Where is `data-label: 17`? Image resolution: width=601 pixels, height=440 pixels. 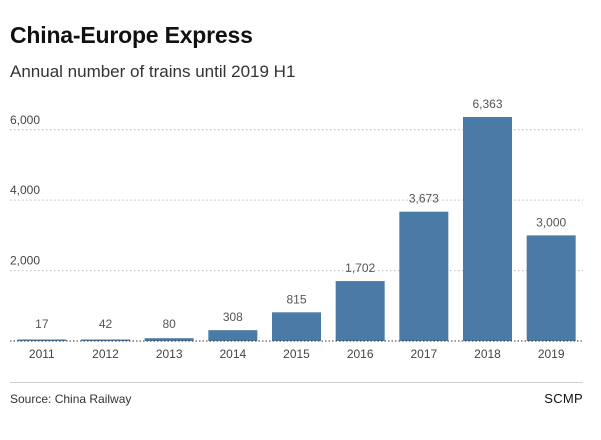 data-label: 17 is located at coordinates (42, 324).